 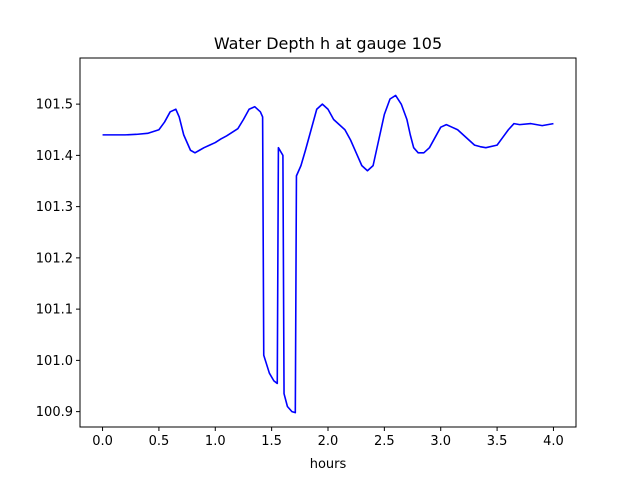 What do you see at coordinates (159, 441) in the screenshot?
I see `x-tick-label: 0.5` at bounding box center [159, 441].